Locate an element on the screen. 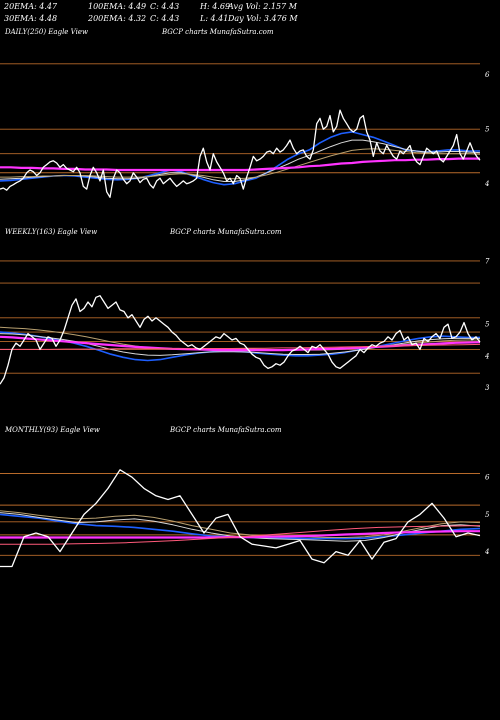 The image size is (500, 720). monthly-panel-label: MONTHLY(93) Eagle View is located at coordinates (52, 430).